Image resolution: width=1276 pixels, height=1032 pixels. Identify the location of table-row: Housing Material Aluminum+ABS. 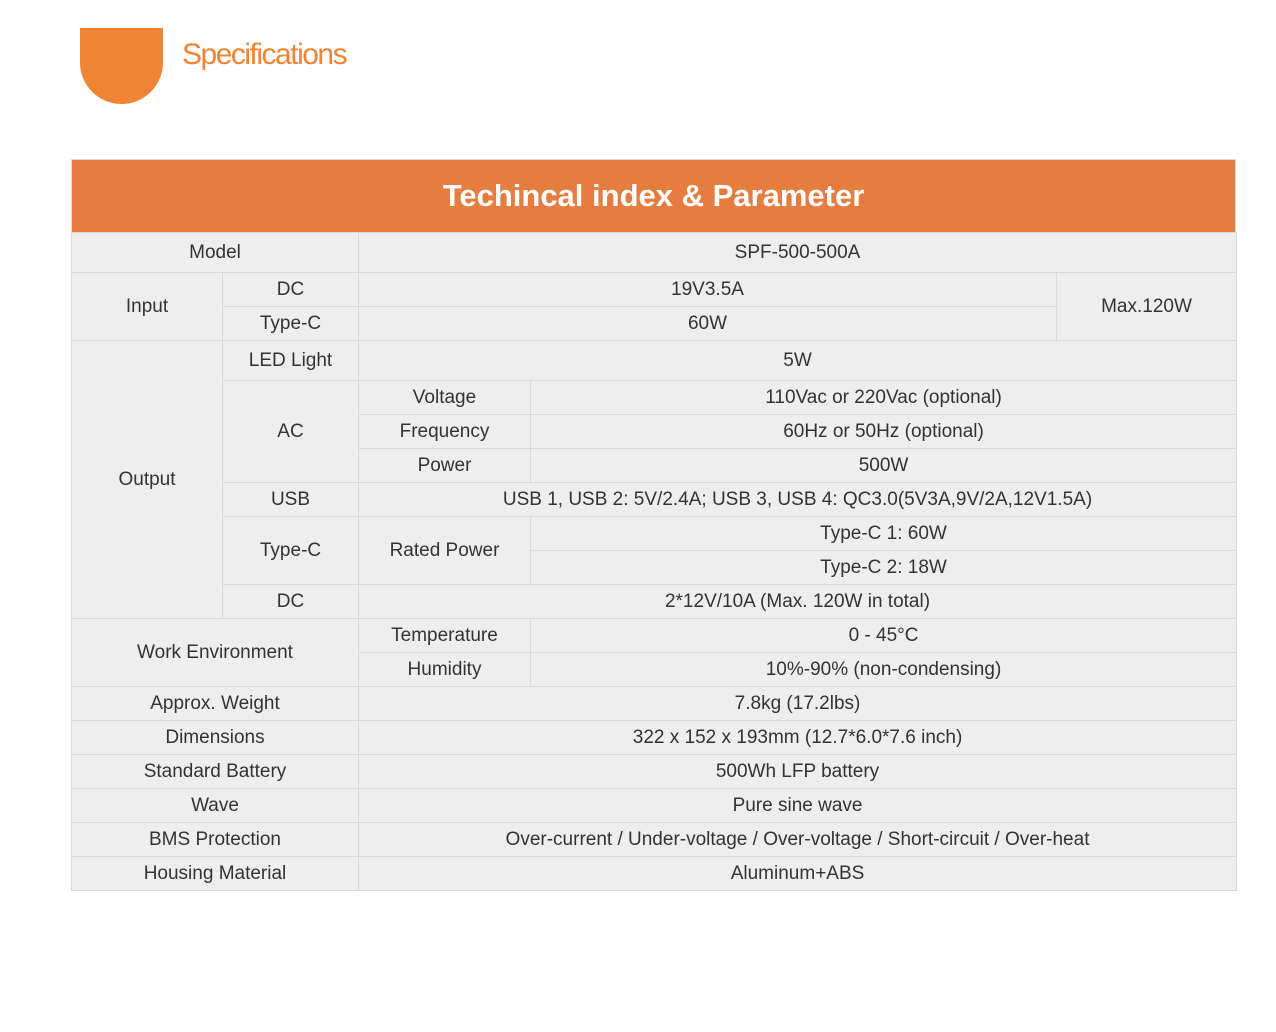
(654, 873).